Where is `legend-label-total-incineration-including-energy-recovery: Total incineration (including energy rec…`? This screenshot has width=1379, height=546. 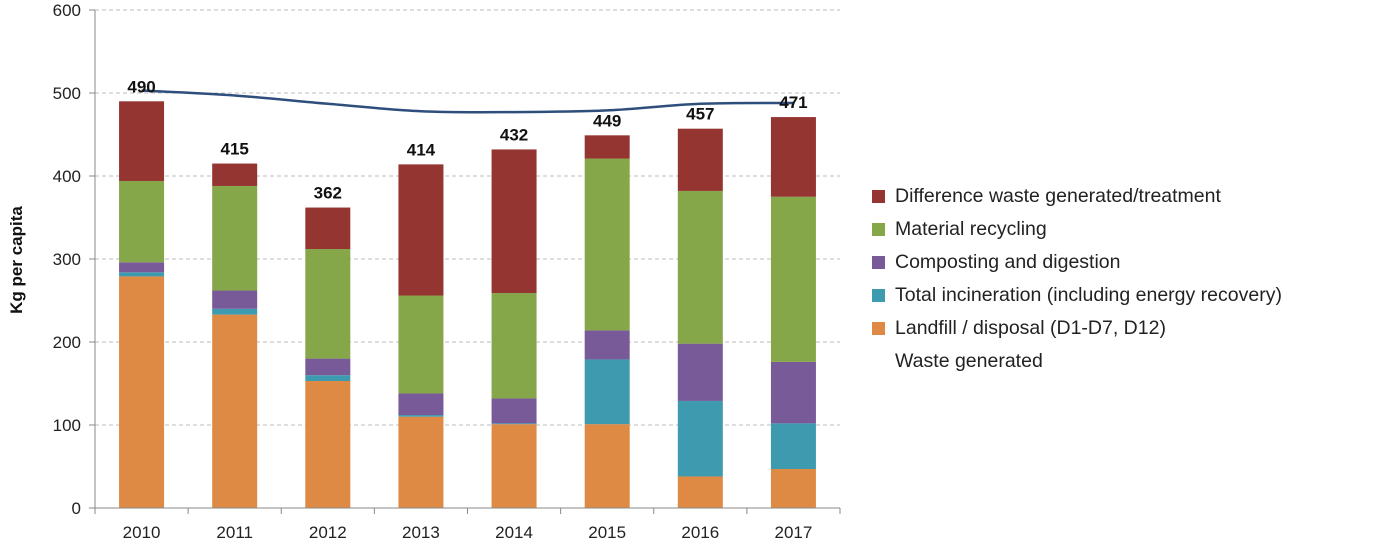 legend-label-total-incineration-including-energy-recovery: Total incineration (including energy rec… is located at coordinates (1088, 295).